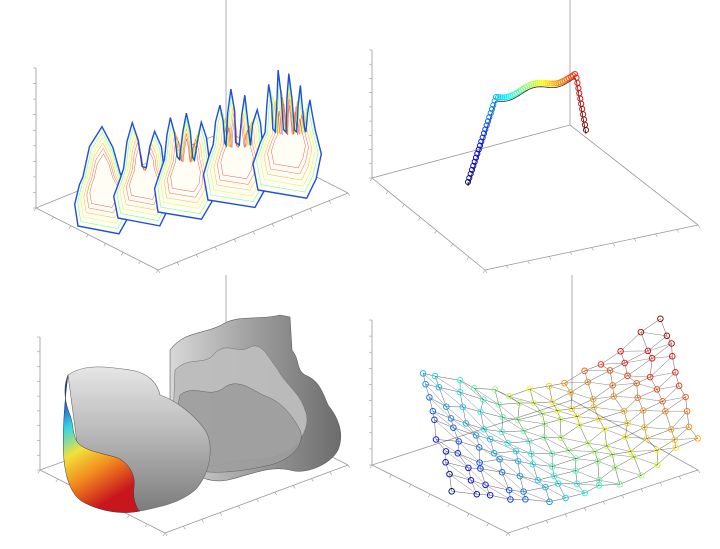 This screenshot has width=720, height=549. What do you see at coordinates (527, 128) in the screenshot?
I see `trajectory-curve` at bounding box center [527, 128].